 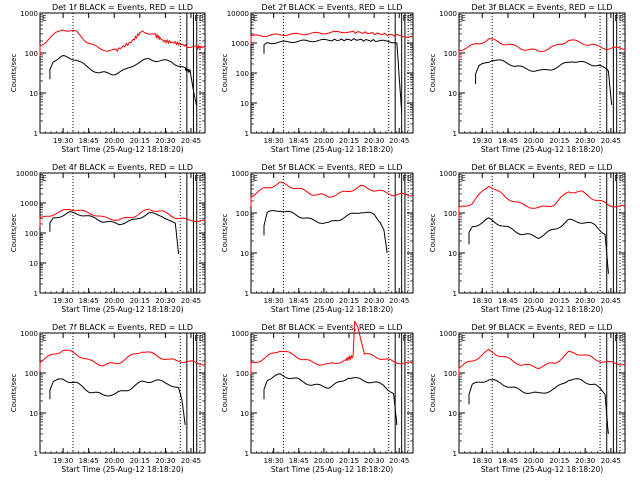 What do you see at coordinates (541, 7) in the screenshot?
I see `panel-title: Det 3f BLACK = Events, RED = LLD` at bounding box center [541, 7].